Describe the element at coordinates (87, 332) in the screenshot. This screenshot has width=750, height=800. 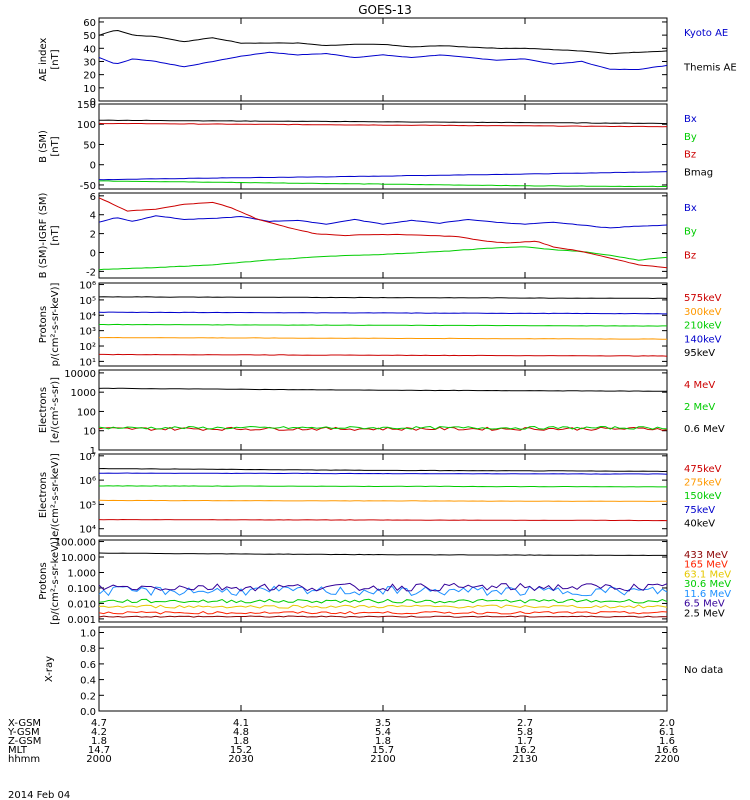
I see `y-tick-label: 10³` at that location.